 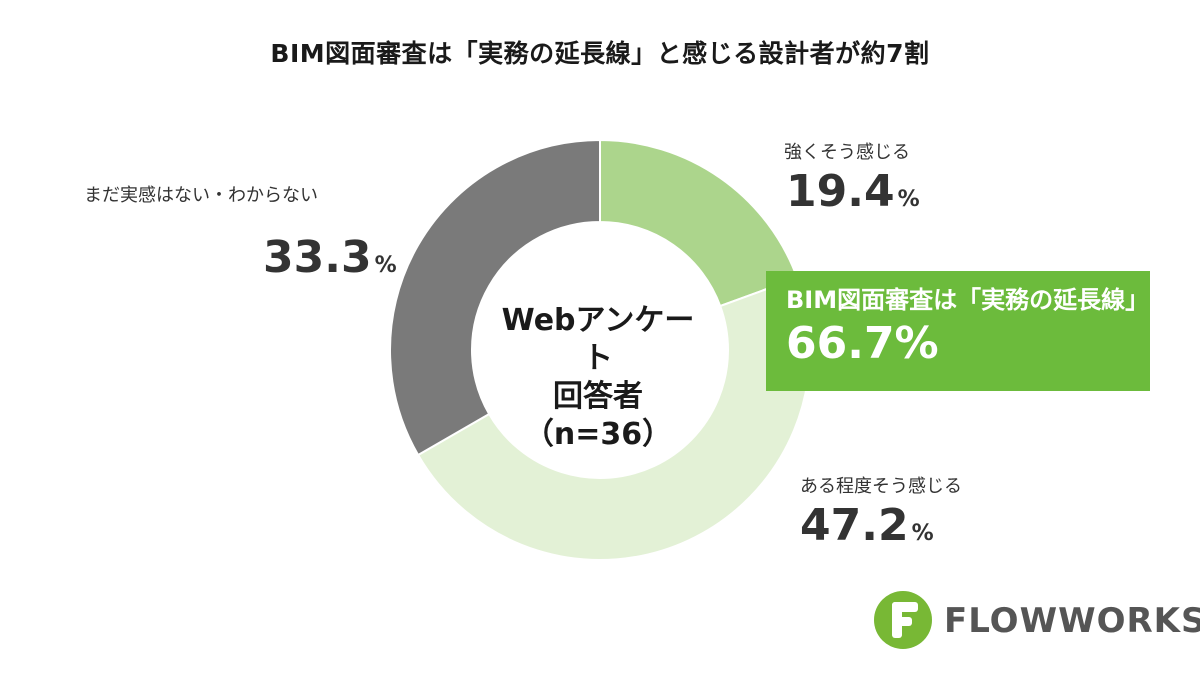 I want to click on label-somewhat: ある程度そう感じる, so click(x=881, y=486).